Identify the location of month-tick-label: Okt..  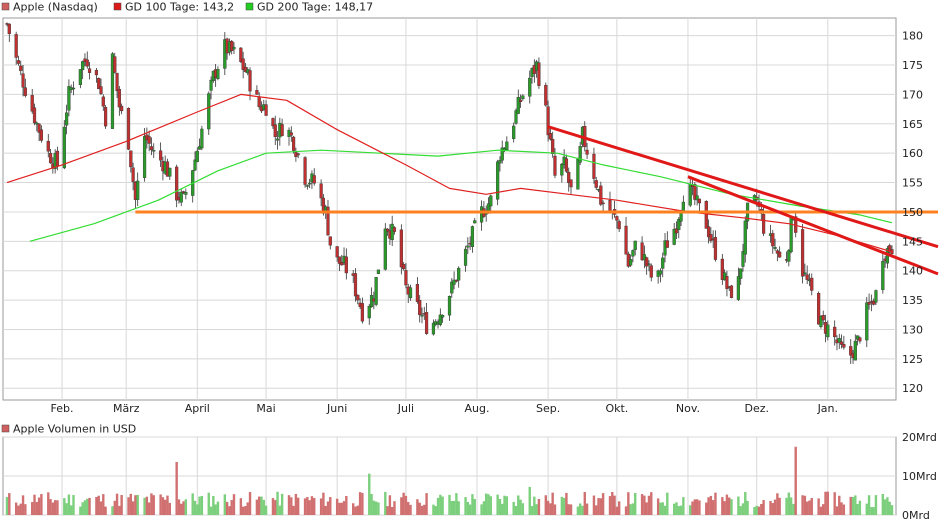
(616, 408).